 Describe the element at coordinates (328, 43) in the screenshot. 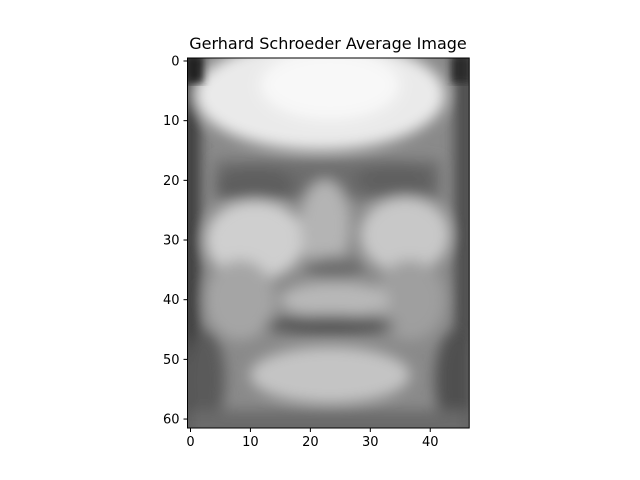

I see `chart-title: Gerhard Schroeder Average Image` at that location.